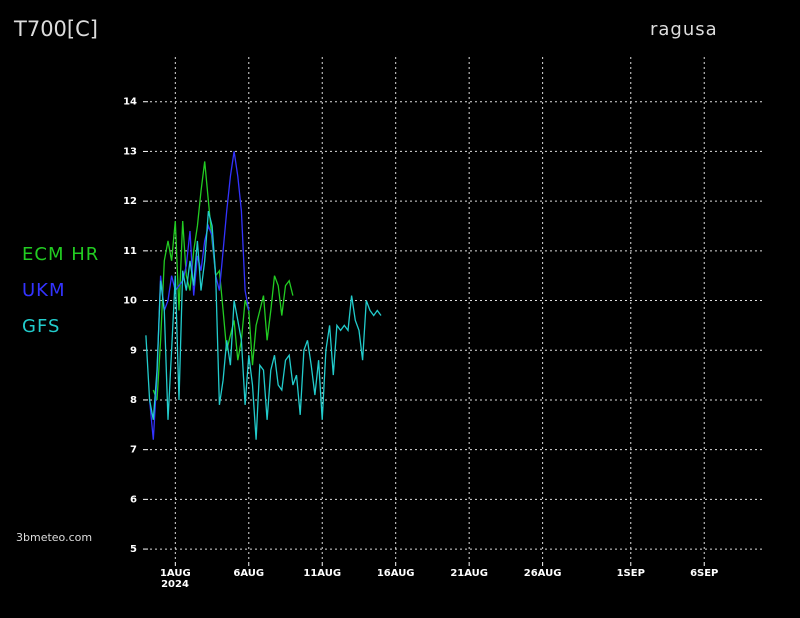 This screenshot has width=800, height=618. What do you see at coordinates (248, 573) in the screenshot?
I see `x-tick-label: 6AUG` at bounding box center [248, 573].